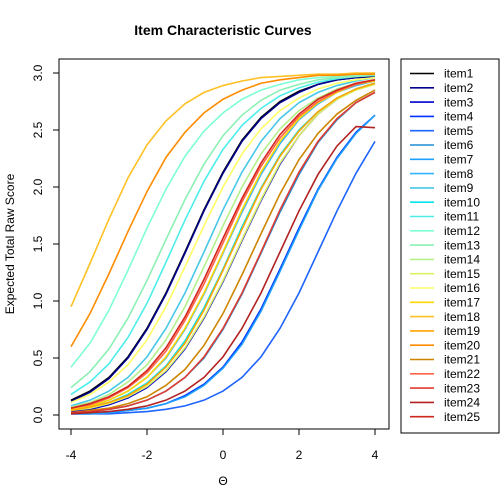 The width and height of the screenshot is (504, 504). Describe the element at coordinates (45, 243) in the screenshot. I see `y-axis: 0.0 0.5 1.0 1.5 2.0 2.5 3.0` at that location.